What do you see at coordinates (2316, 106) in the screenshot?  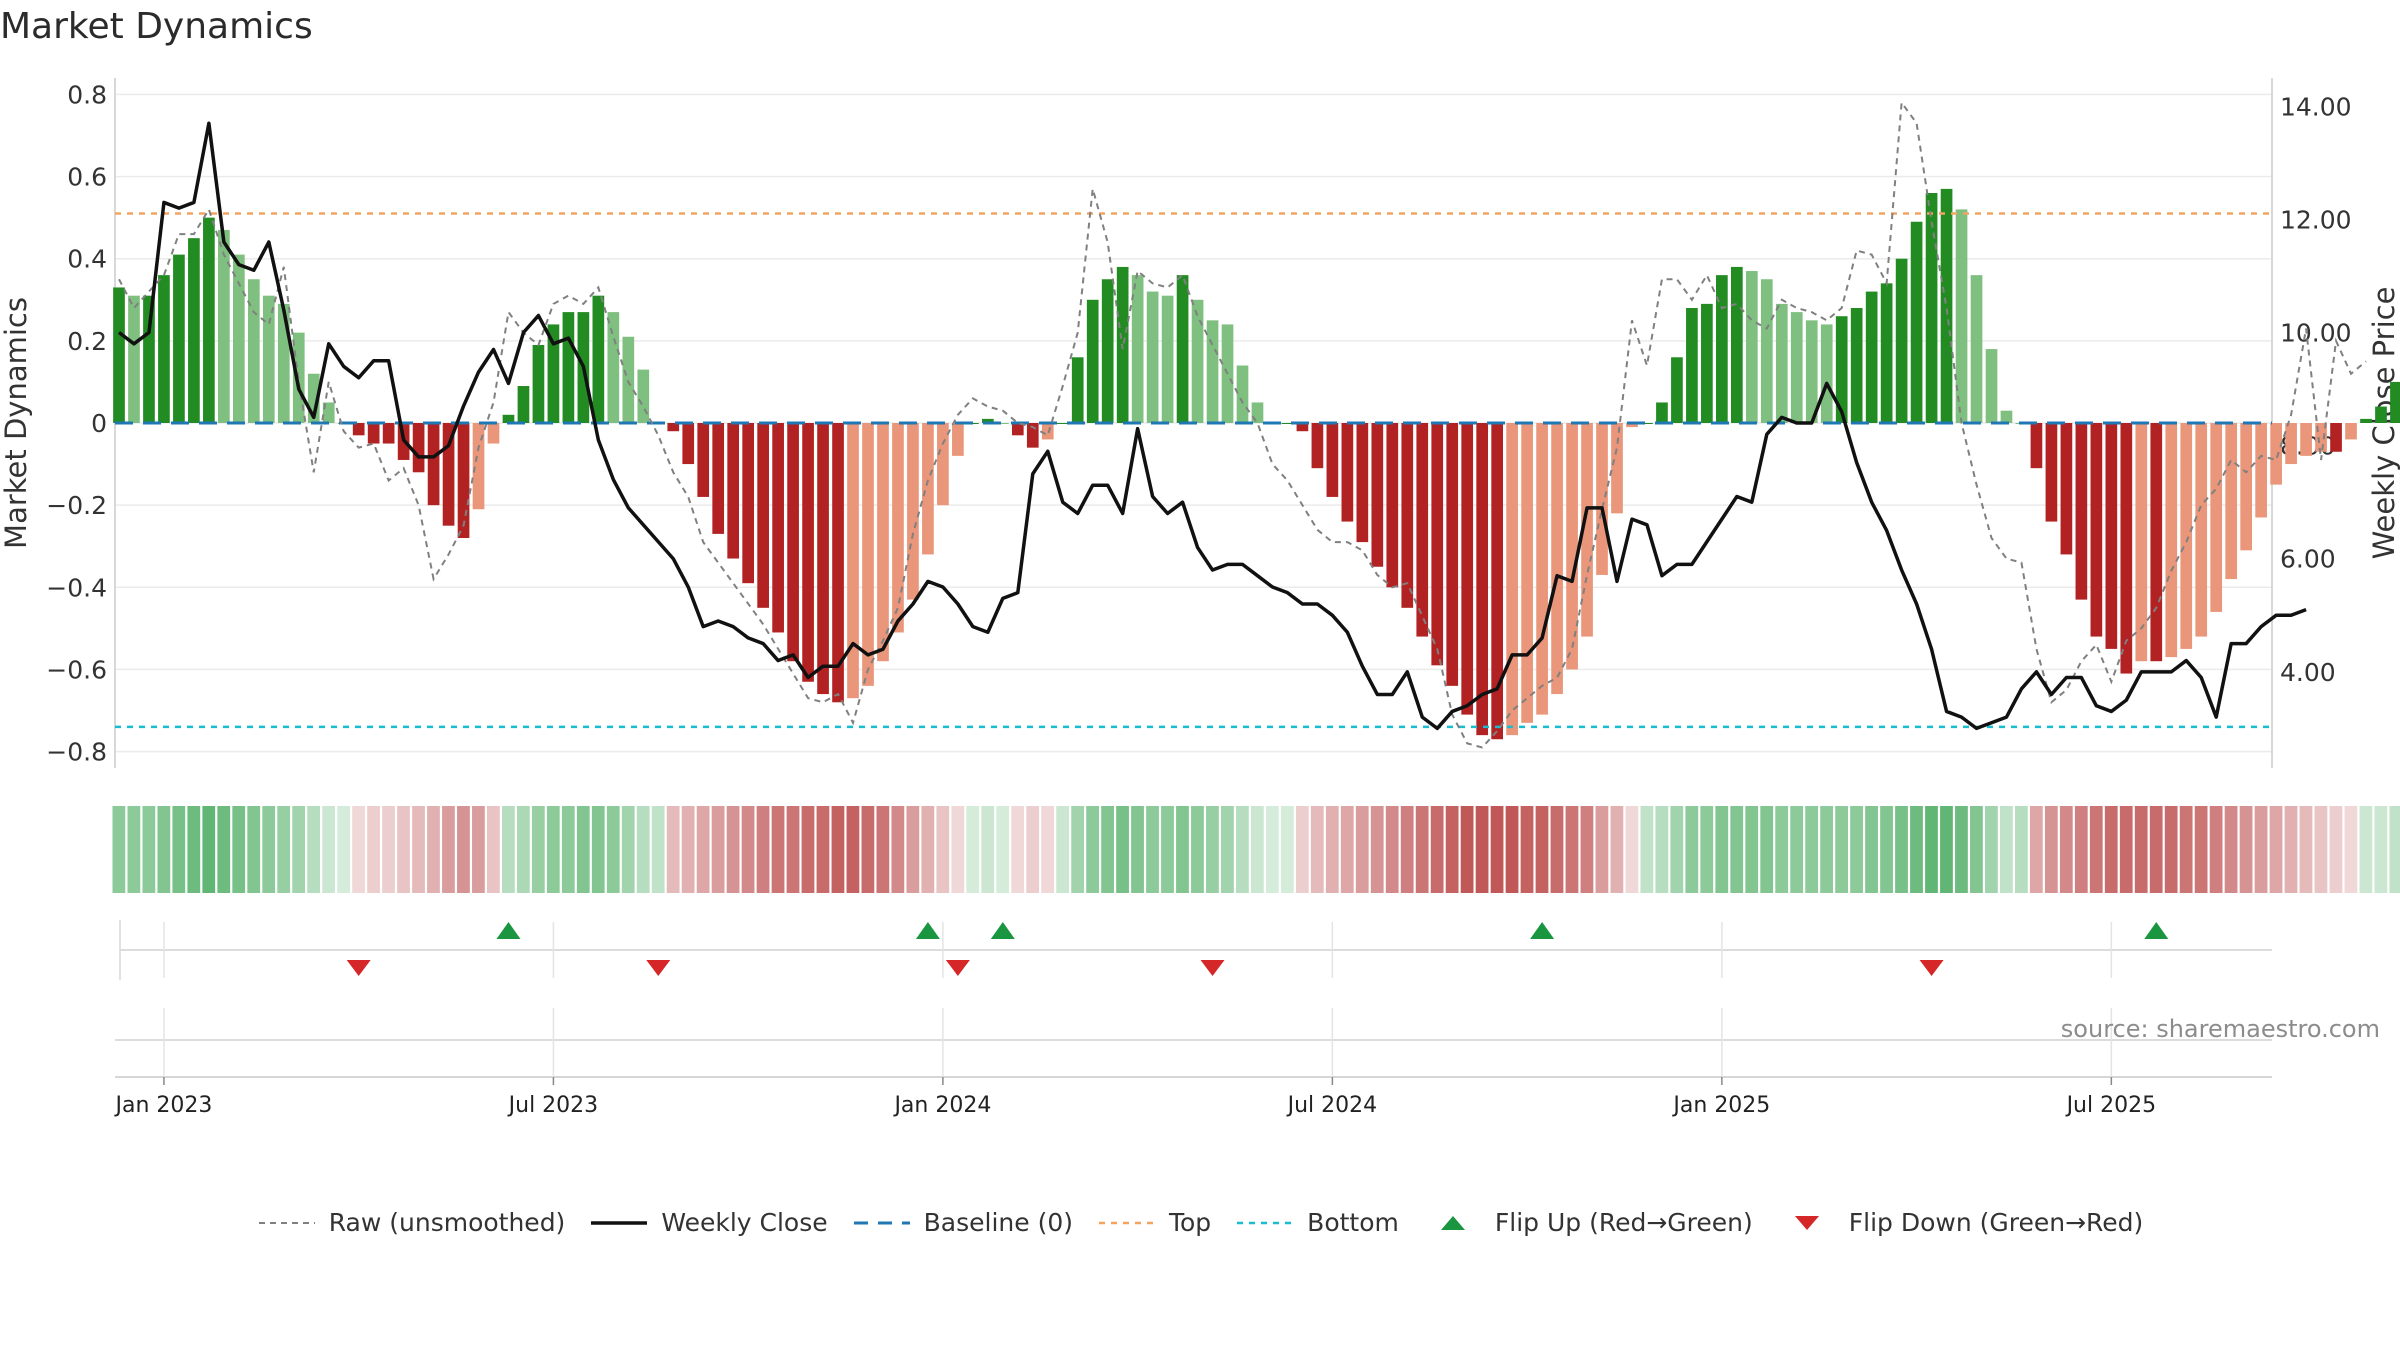 I see `y2-tick-label: 14.00` at bounding box center [2316, 106].